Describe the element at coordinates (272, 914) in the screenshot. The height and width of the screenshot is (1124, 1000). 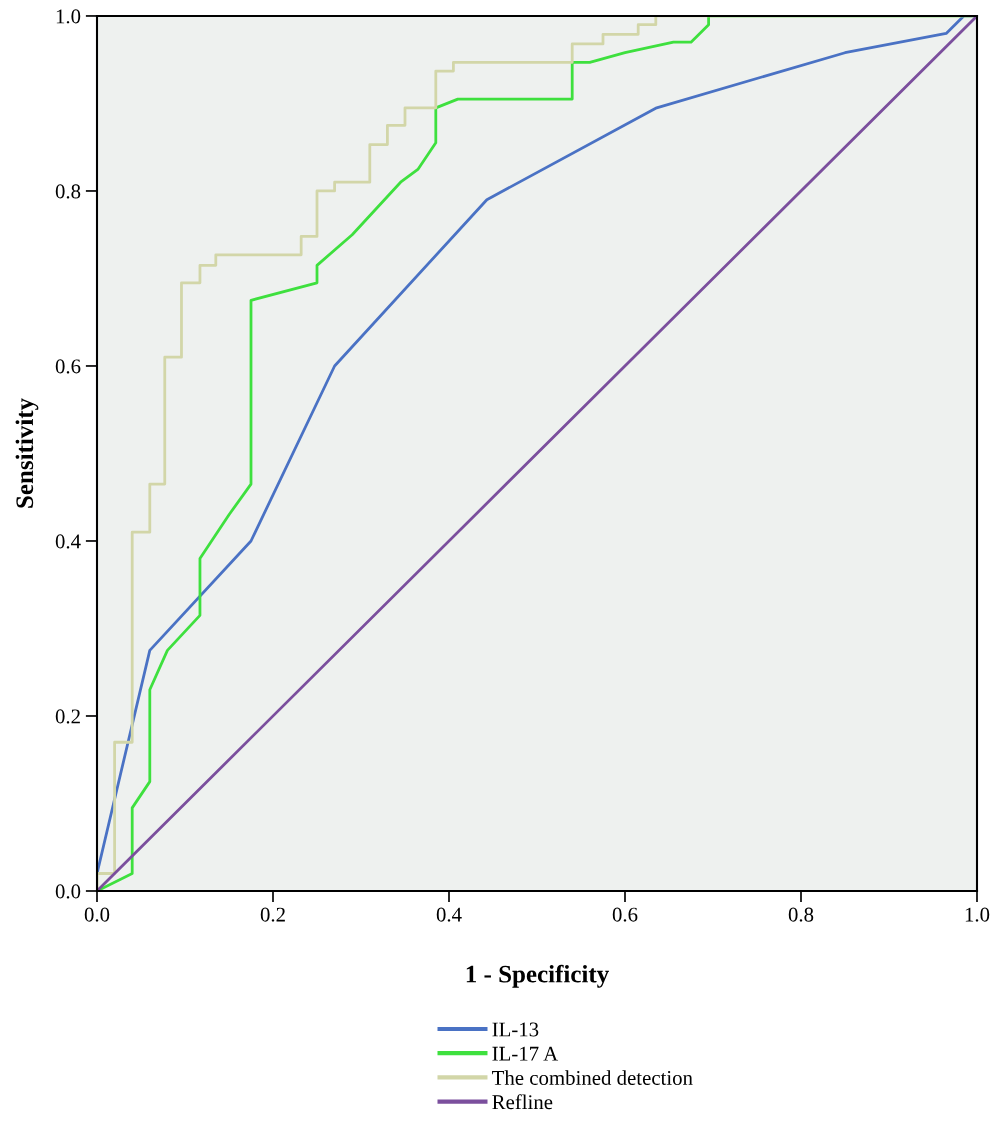
I see `x-tick-label: 0.2` at that location.